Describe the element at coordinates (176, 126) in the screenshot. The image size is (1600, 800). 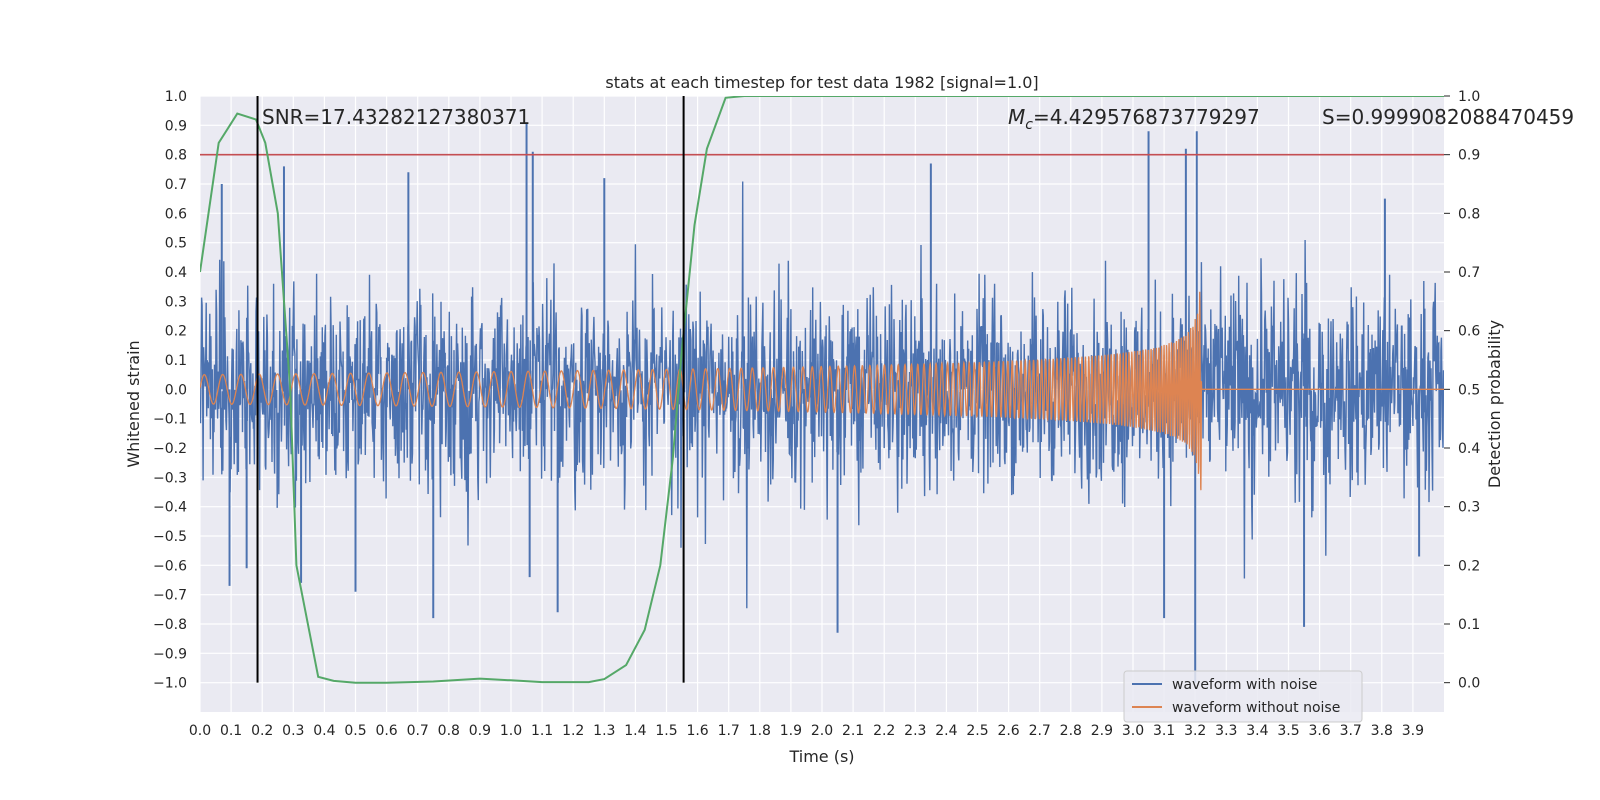
I see `y-tick-label: 0.9` at that location.